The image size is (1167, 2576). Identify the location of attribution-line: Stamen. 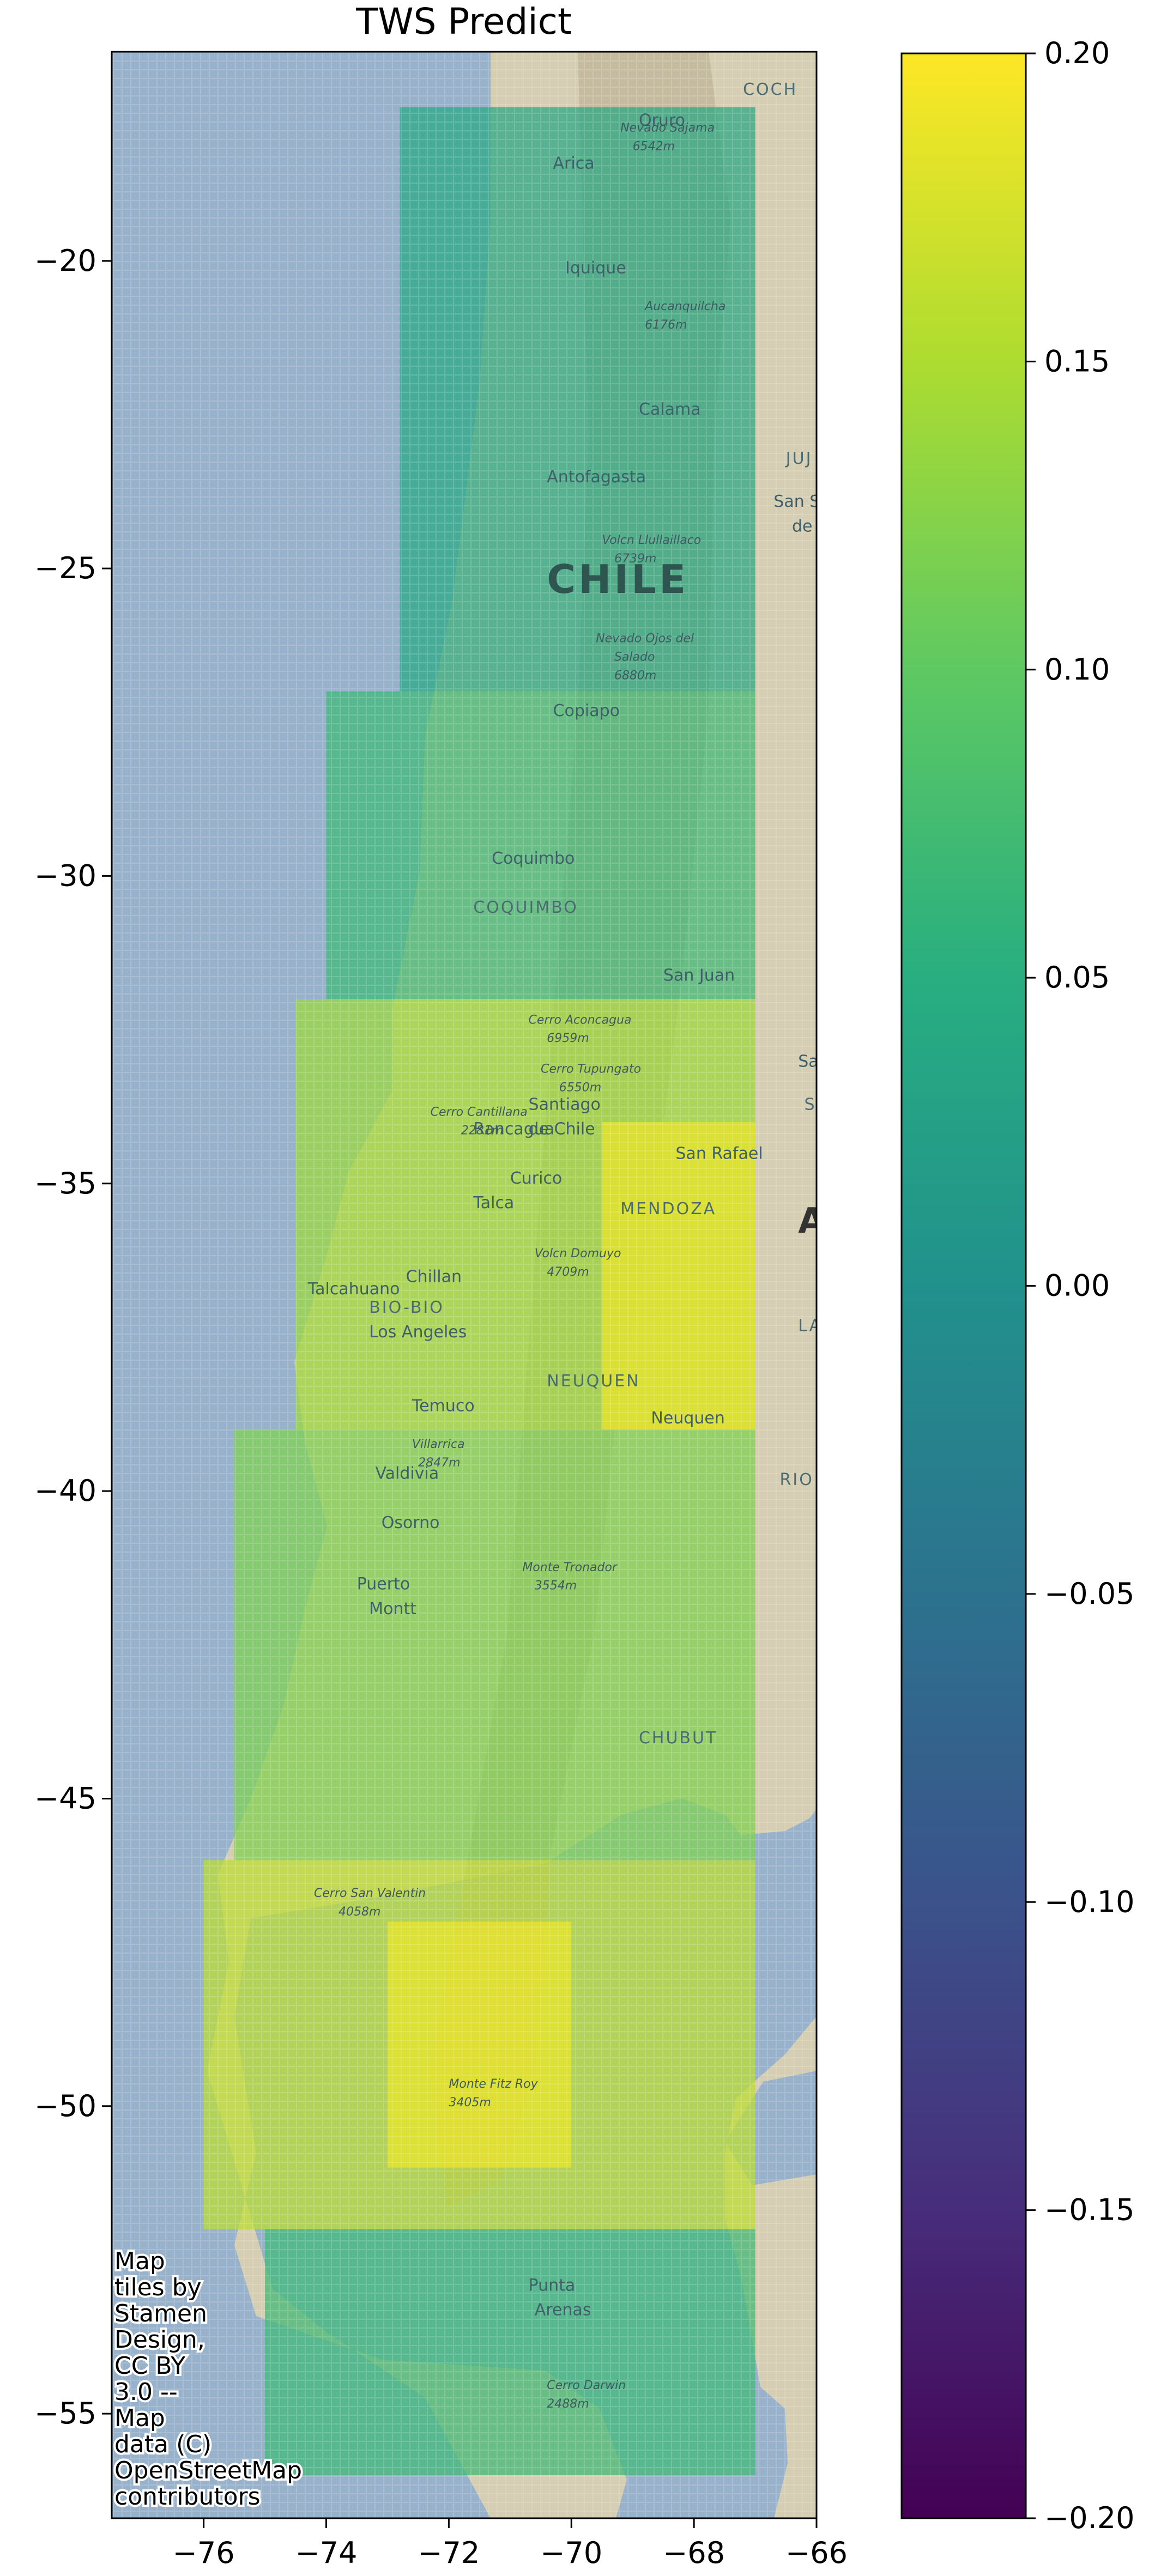
(160, 2314).